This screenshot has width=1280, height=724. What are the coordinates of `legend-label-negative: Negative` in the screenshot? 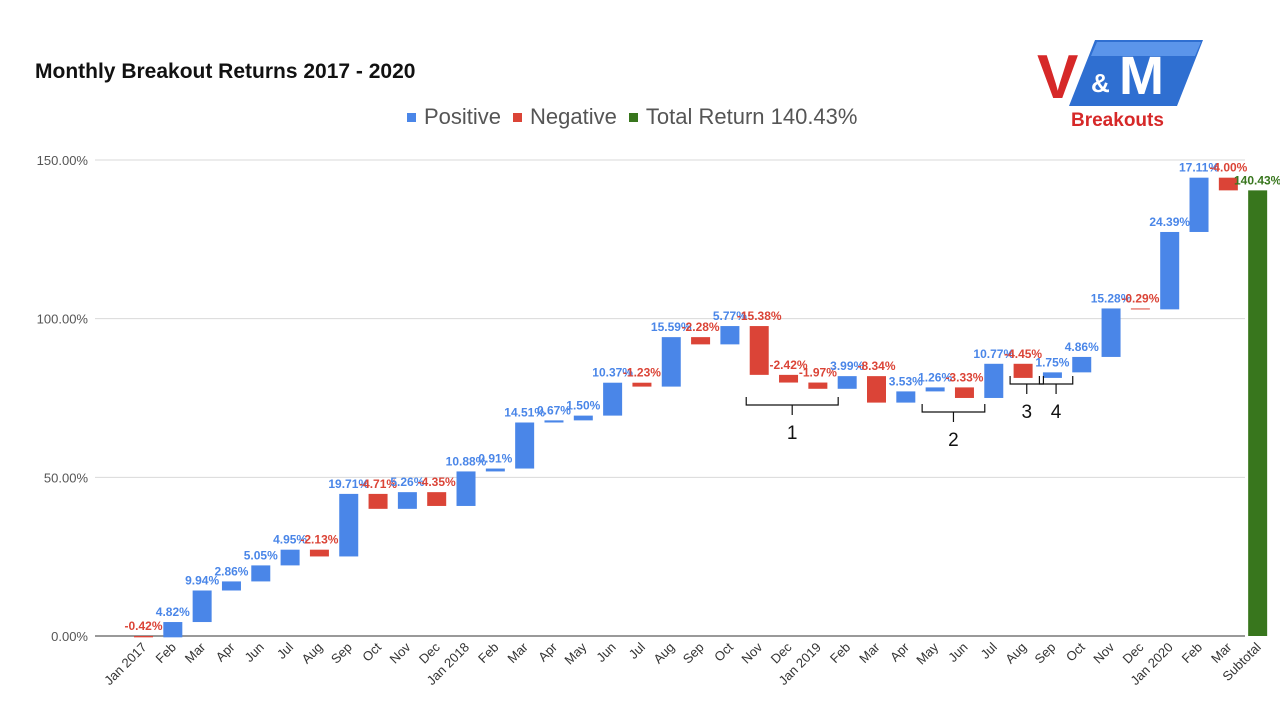 It's located at (573, 116).